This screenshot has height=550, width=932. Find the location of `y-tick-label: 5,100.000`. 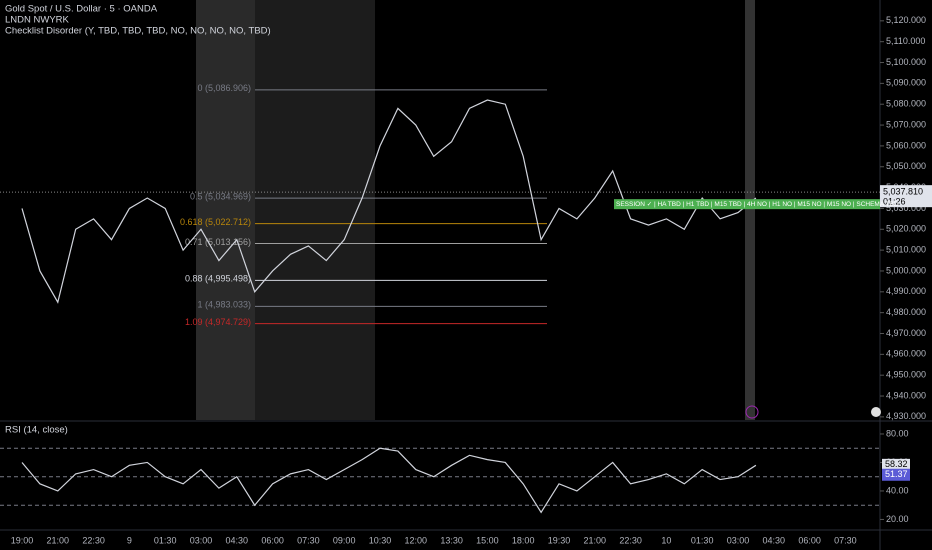

y-tick-label: 5,100.000 is located at coordinates (906, 62).